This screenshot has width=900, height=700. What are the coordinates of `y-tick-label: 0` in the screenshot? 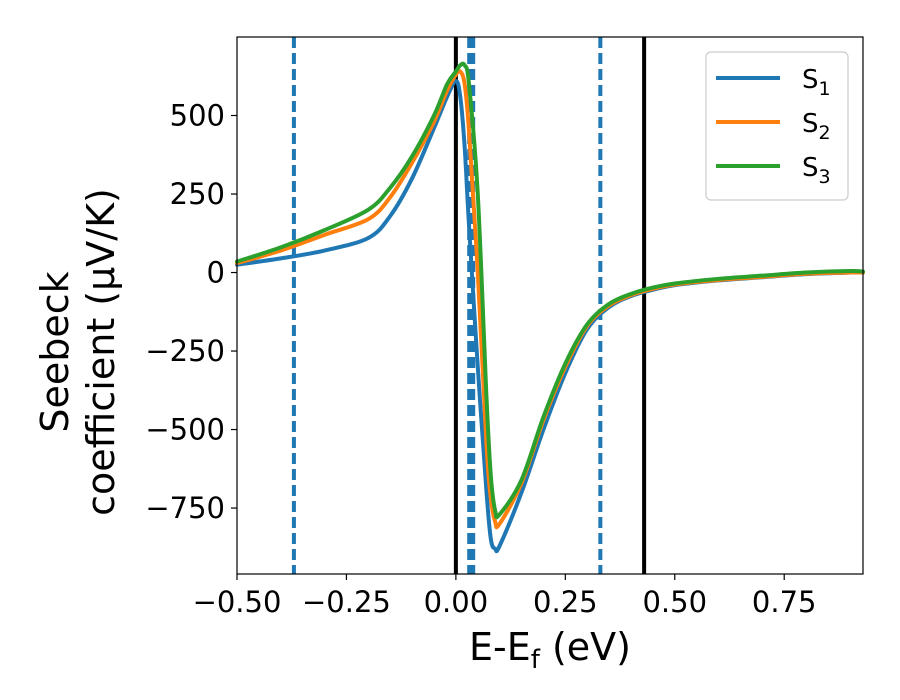 It's located at (216, 273).